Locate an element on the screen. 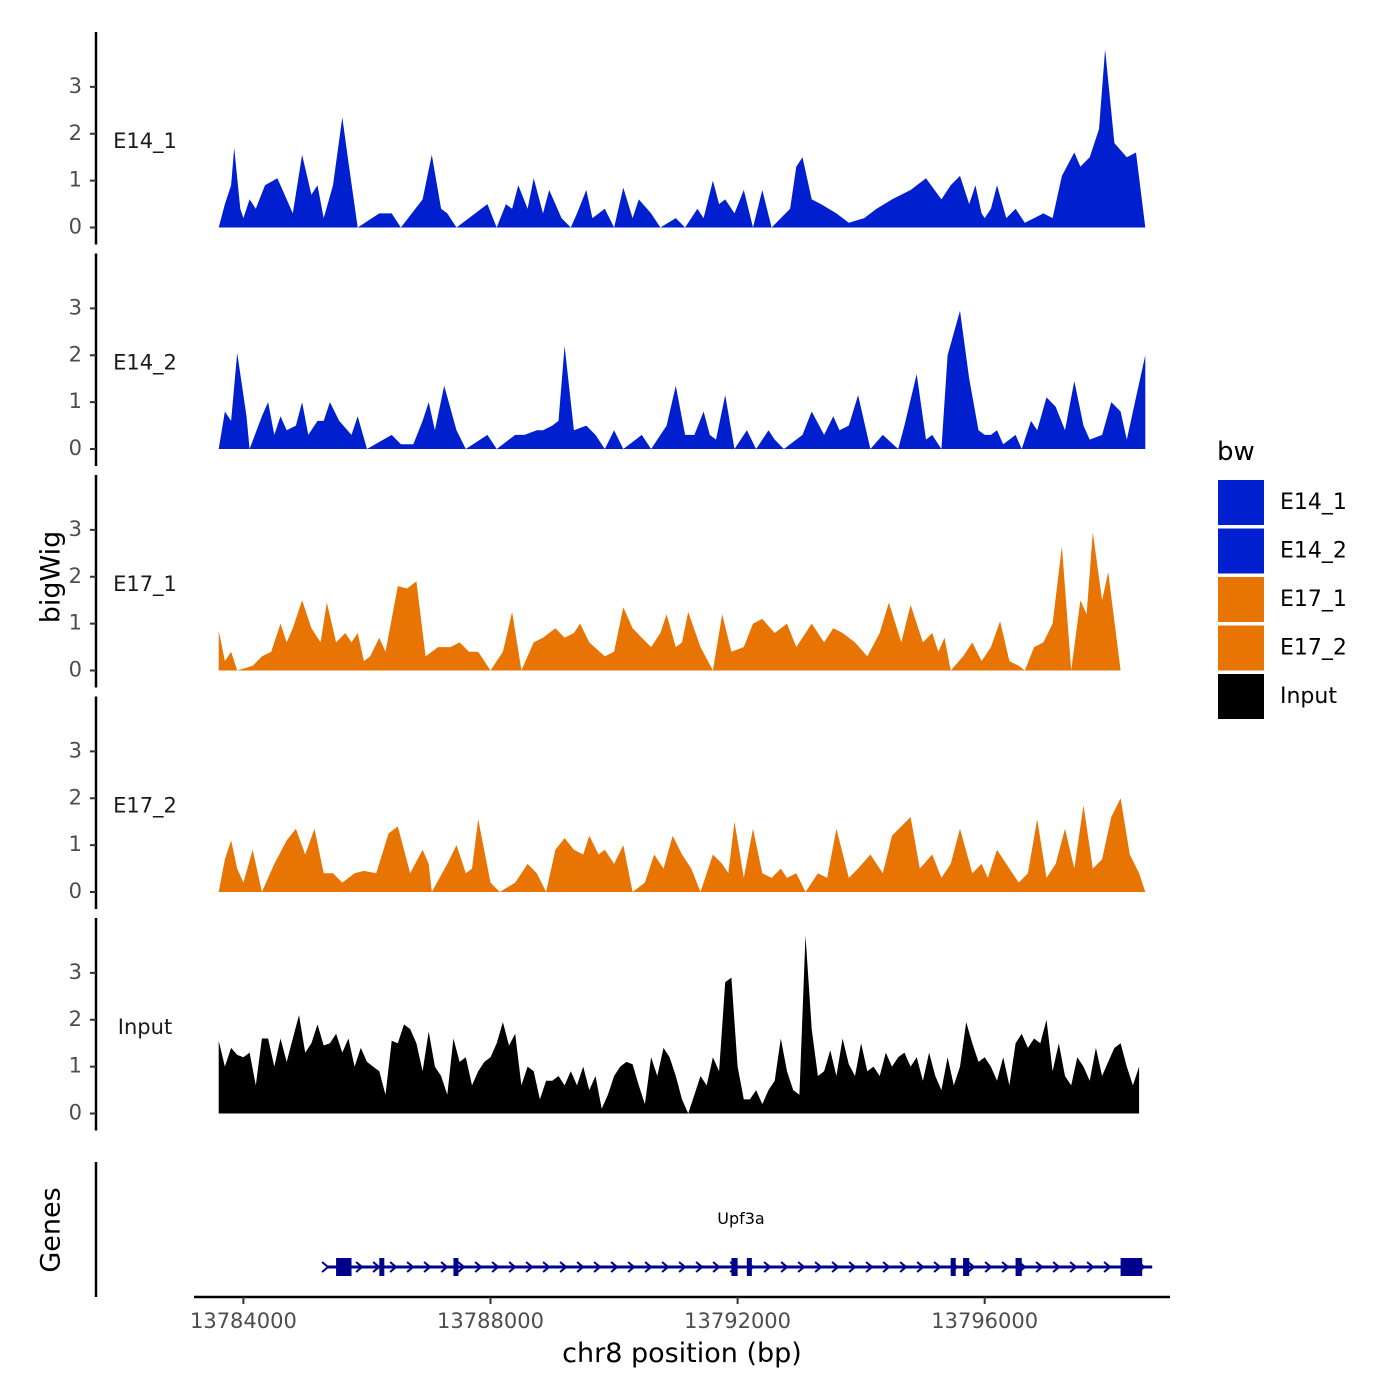 The width and height of the screenshot is (1400, 1400). track-e17-2: 0 1 2 3 E17_2 is located at coordinates (607, 802).